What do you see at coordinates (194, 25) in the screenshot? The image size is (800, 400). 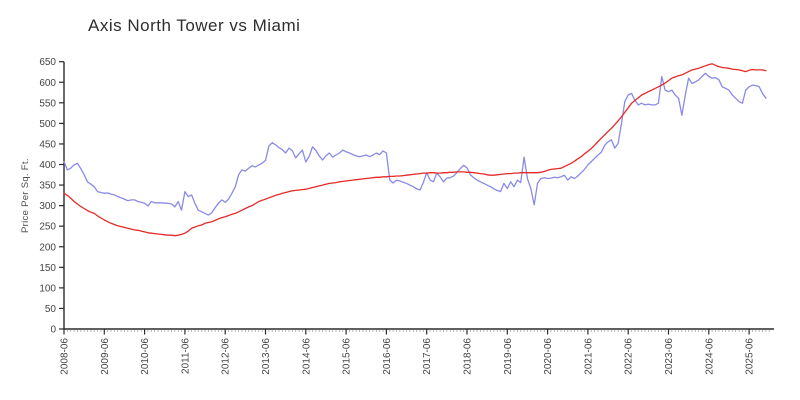 I see `chart-title: Axis North Tower vs Miami` at bounding box center [194, 25].